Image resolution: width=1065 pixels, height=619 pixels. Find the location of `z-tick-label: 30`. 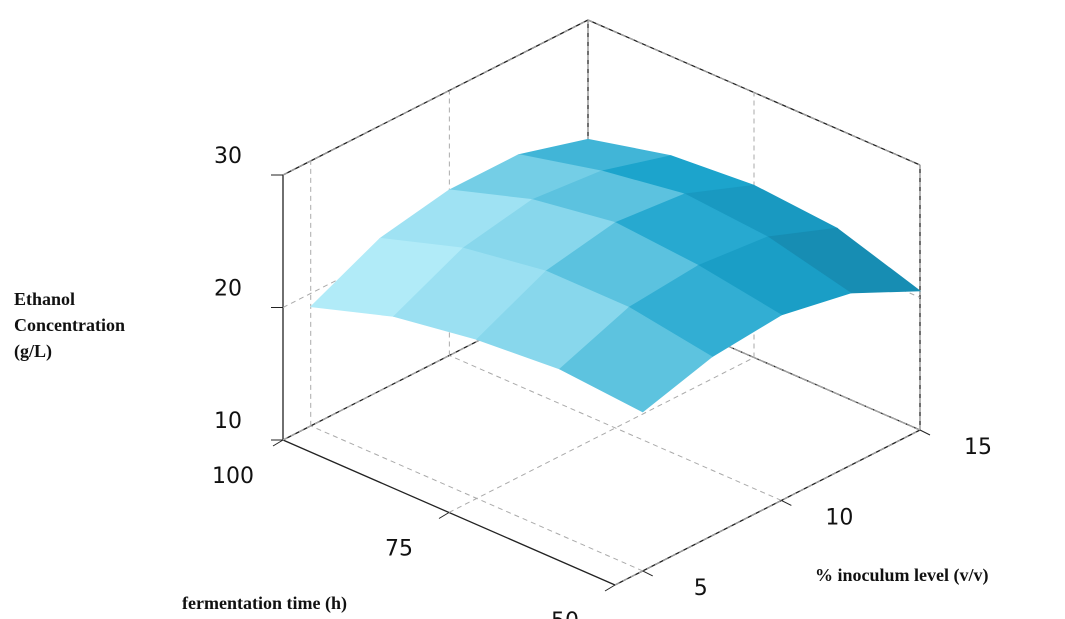

z-tick-label: 30 is located at coordinates (228, 156).